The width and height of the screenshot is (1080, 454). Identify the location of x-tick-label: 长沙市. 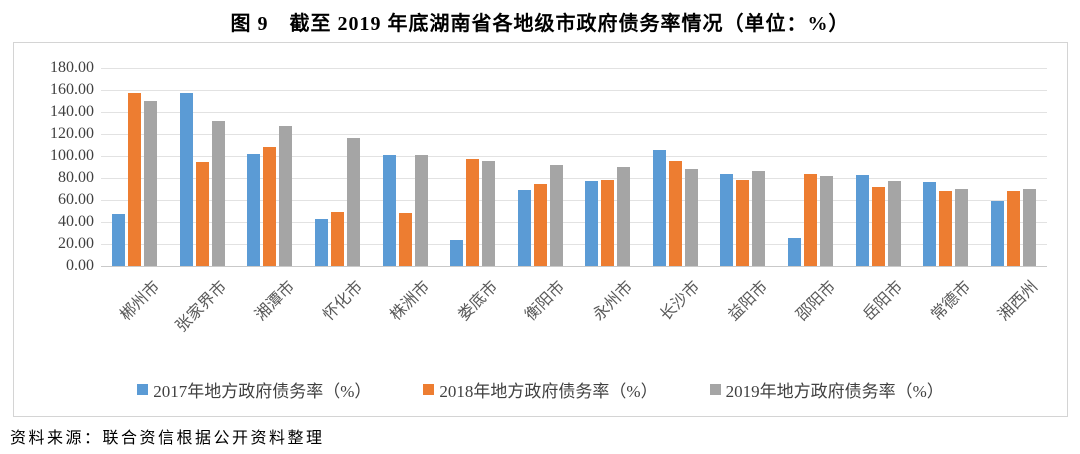
(680, 301).